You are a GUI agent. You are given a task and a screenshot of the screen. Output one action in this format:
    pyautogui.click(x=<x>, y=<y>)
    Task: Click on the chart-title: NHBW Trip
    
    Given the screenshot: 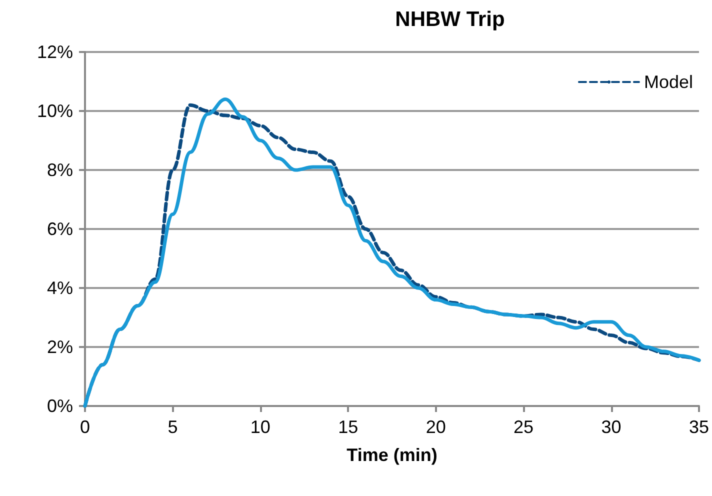 What is the action you would take?
    pyautogui.click(x=450, y=19)
    